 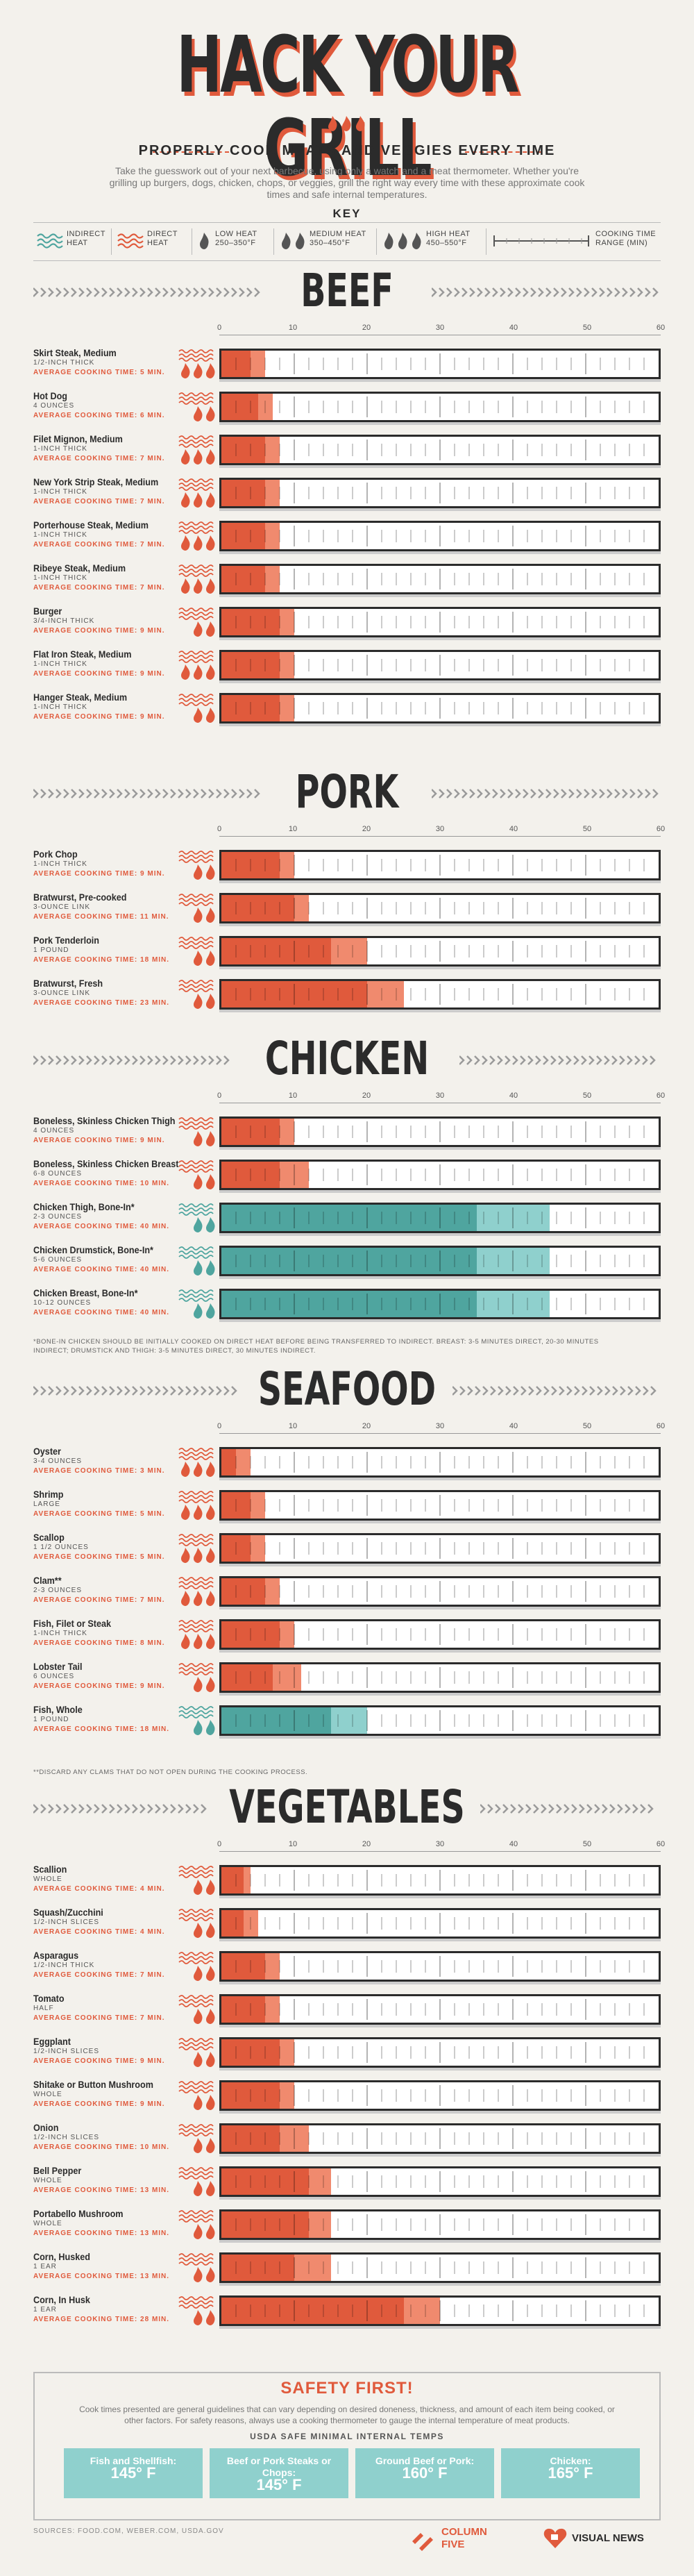 I want to click on average-time: AVERAGE COOKING TIME: 4 MIN., so click(x=99, y=1932).